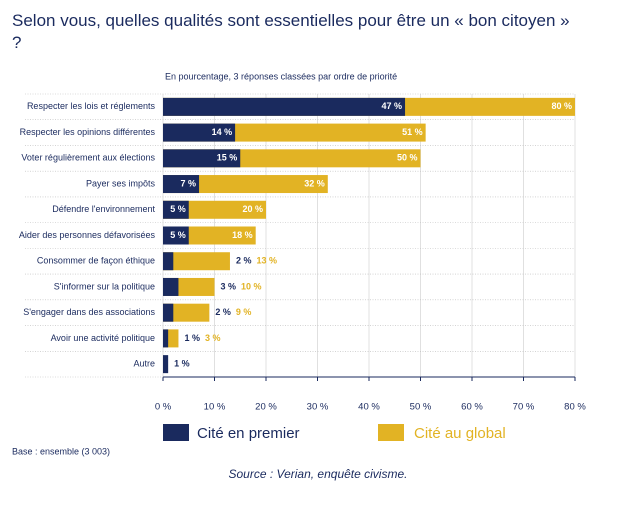 The width and height of the screenshot is (640, 507). What do you see at coordinates (89, 312) in the screenshot?
I see `y-tick-label: S'engager dans des associations` at bounding box center [89, 312].